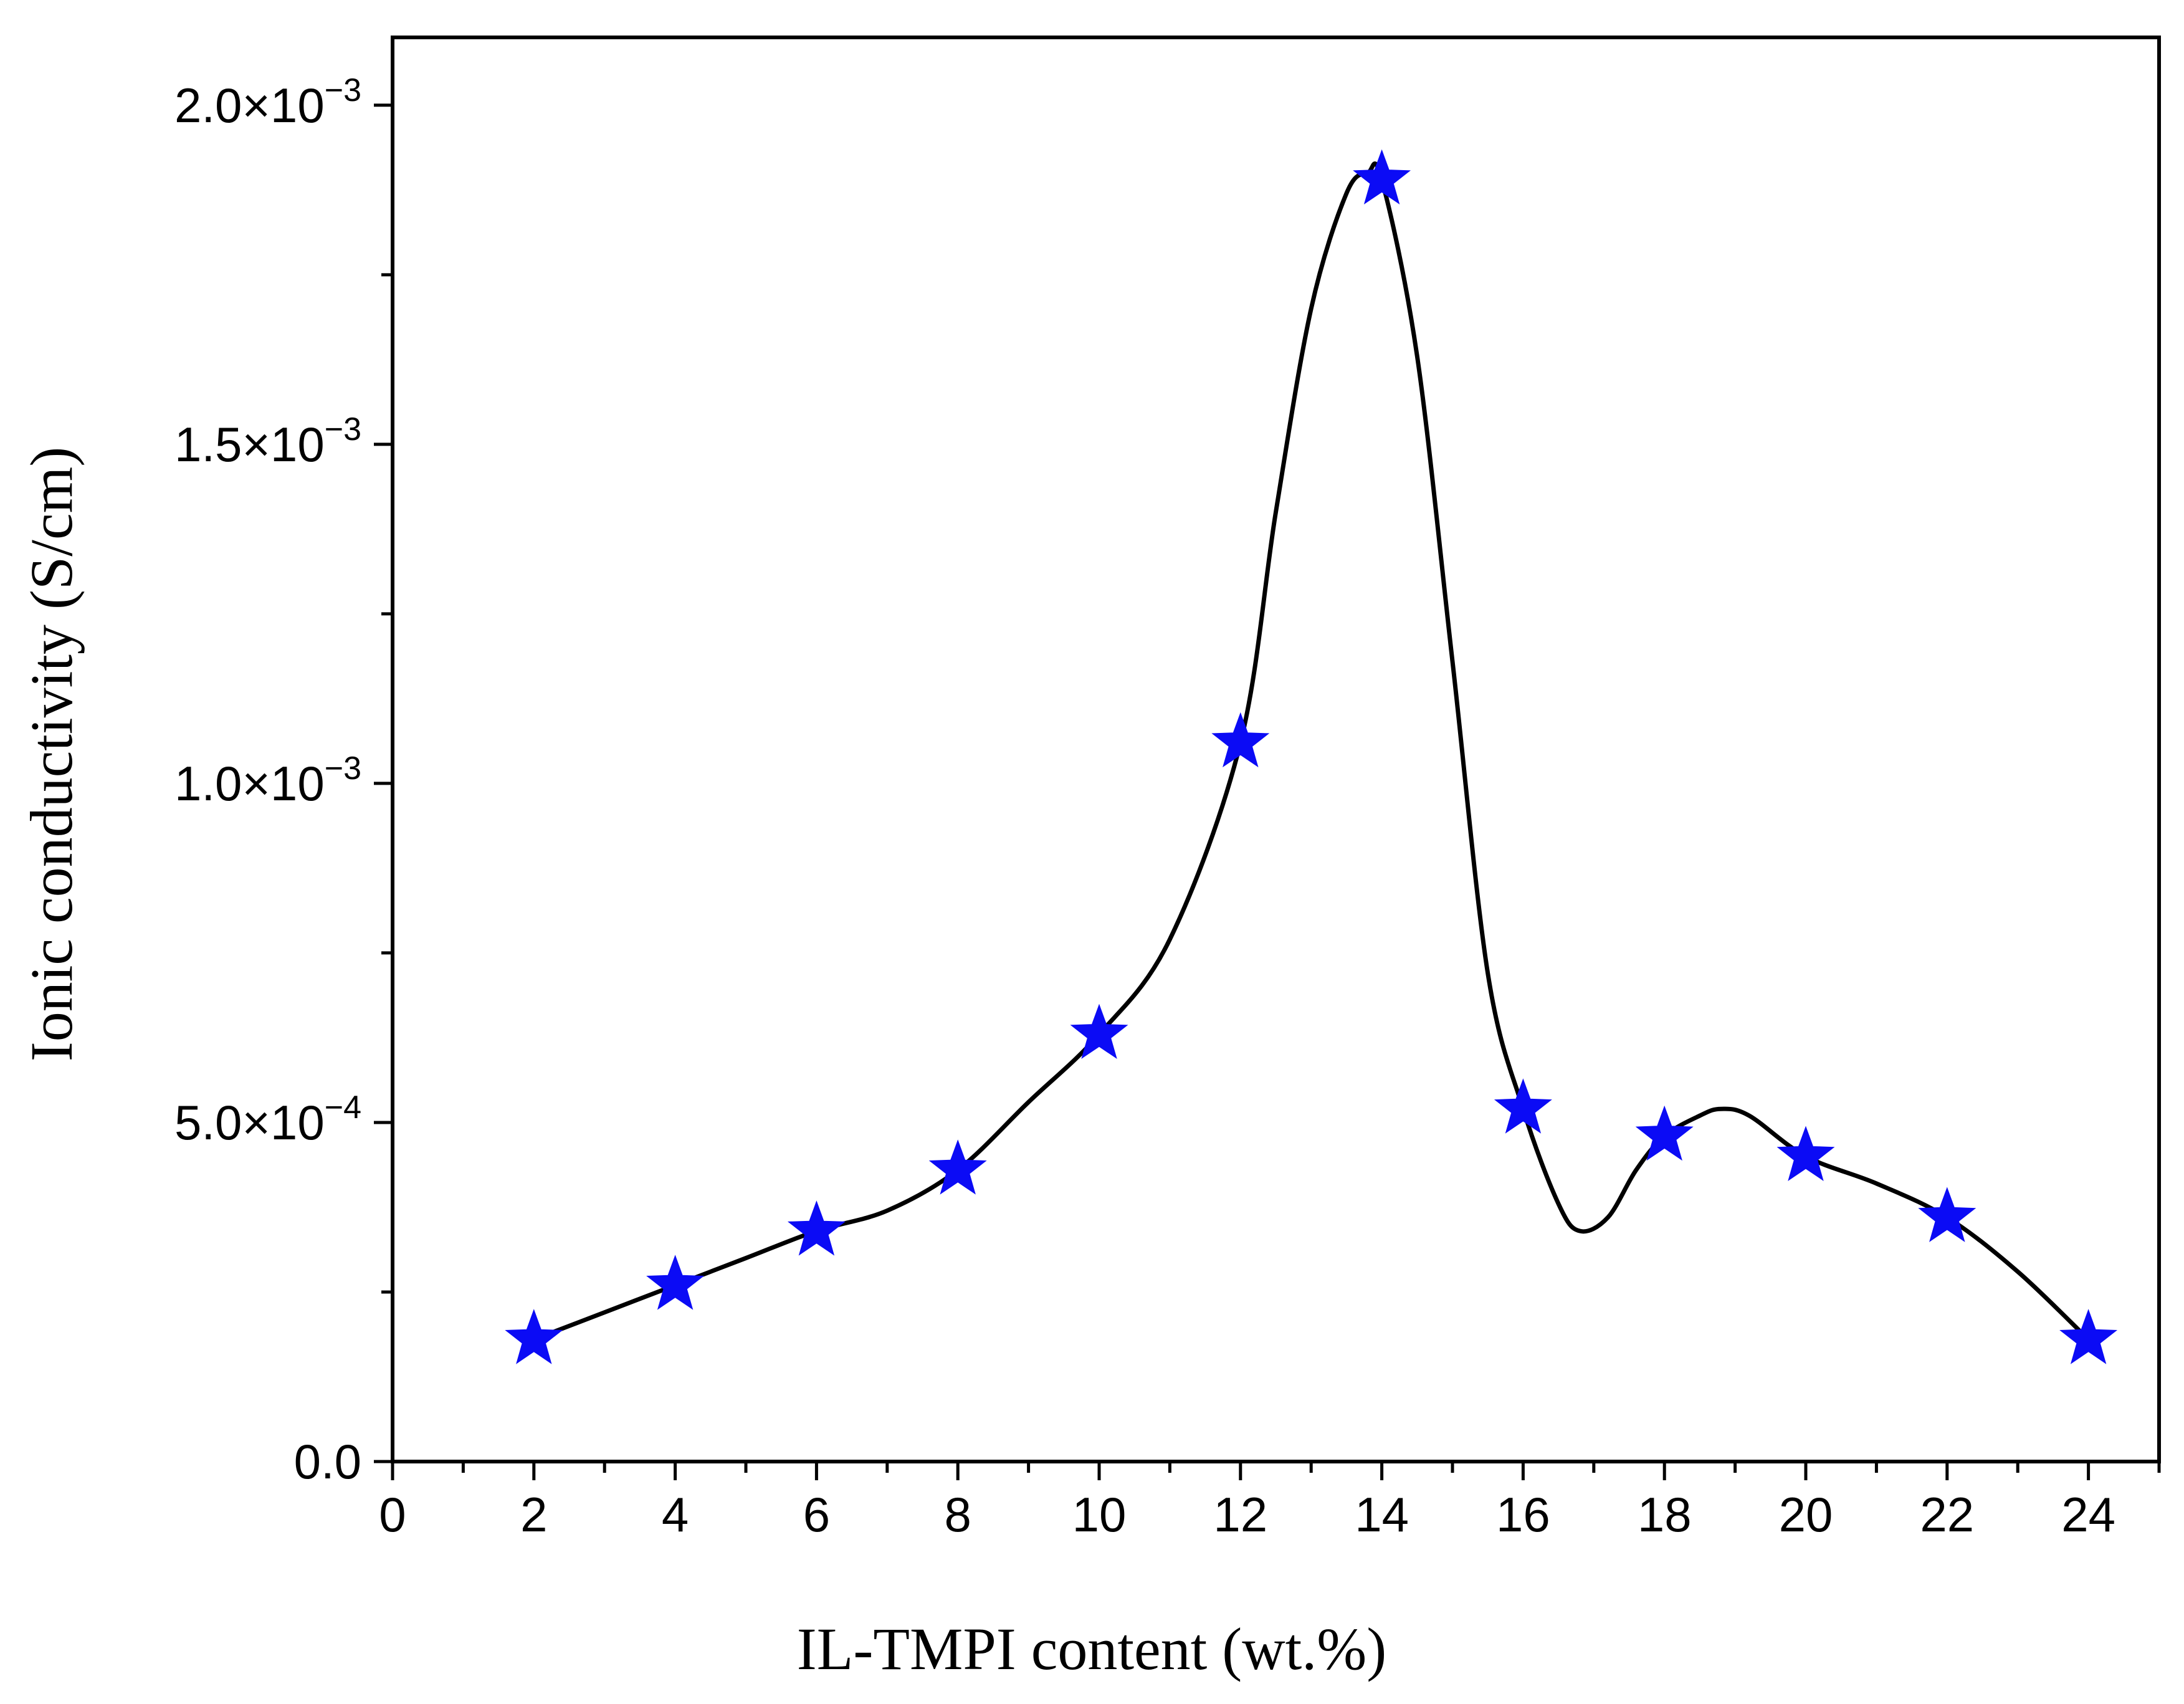 This screenshot has width=2184, height=1704. I want to click on x-tick-label: 4, so click(675, 1514).